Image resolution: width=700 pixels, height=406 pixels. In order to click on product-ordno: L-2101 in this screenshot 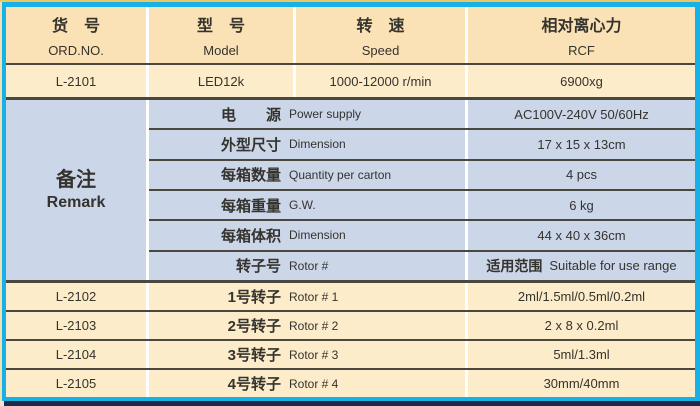, I will do `click(76, 81)`.